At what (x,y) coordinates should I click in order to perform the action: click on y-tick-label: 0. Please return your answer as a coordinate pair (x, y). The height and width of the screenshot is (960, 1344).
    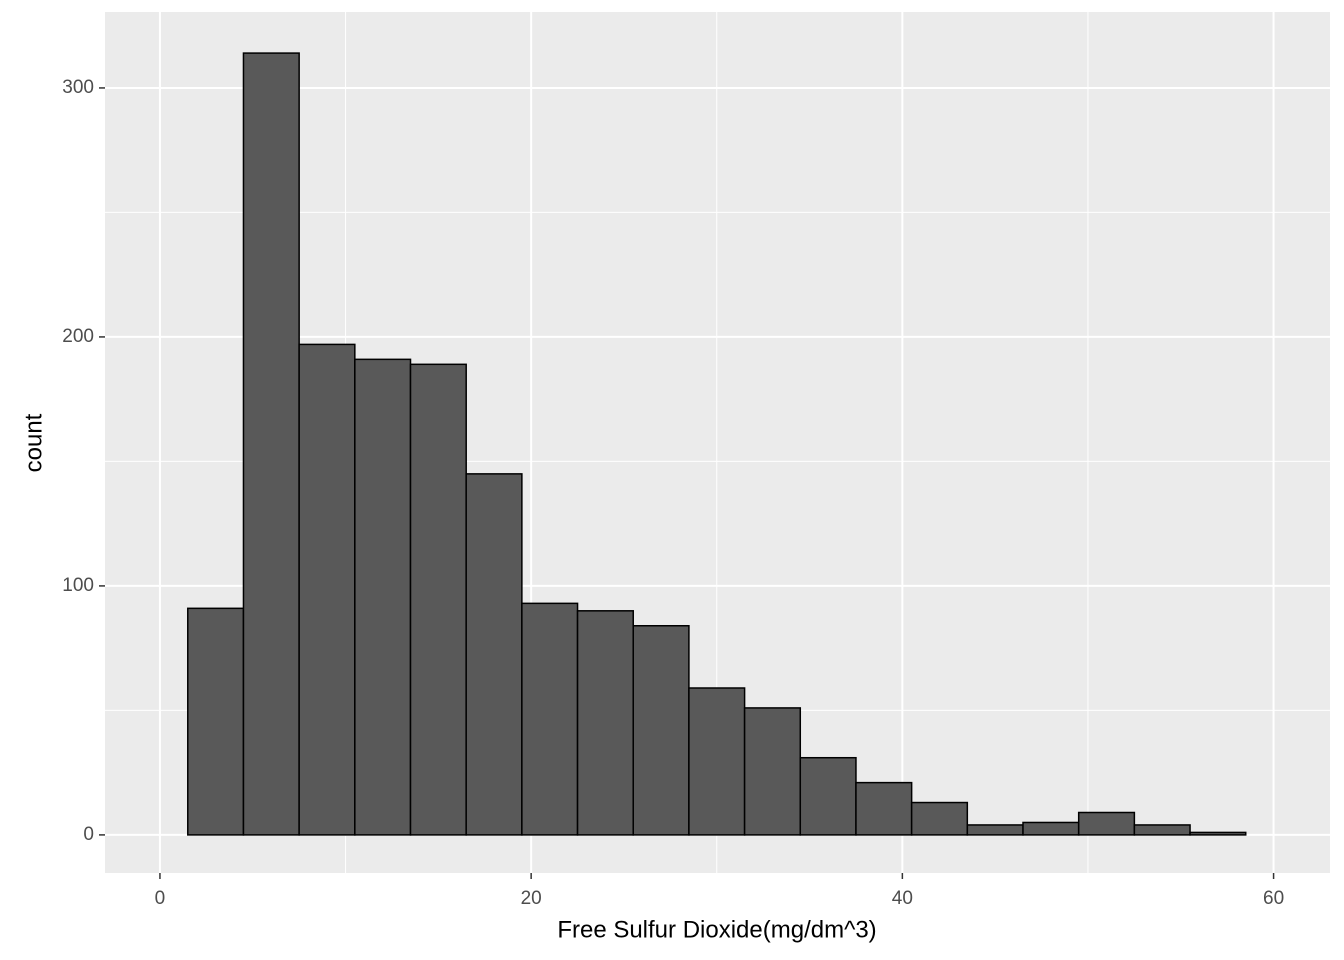
    Looking at the image, I should click on (88, 834).